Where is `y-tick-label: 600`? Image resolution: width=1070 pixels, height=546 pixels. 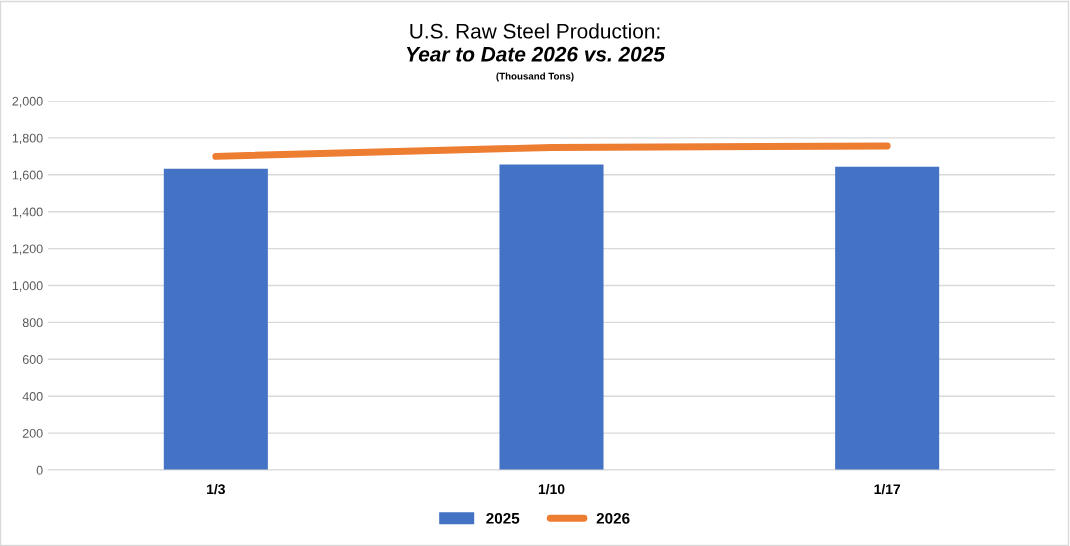 y-tick-label: 600 is located at coordinates (32, 359).